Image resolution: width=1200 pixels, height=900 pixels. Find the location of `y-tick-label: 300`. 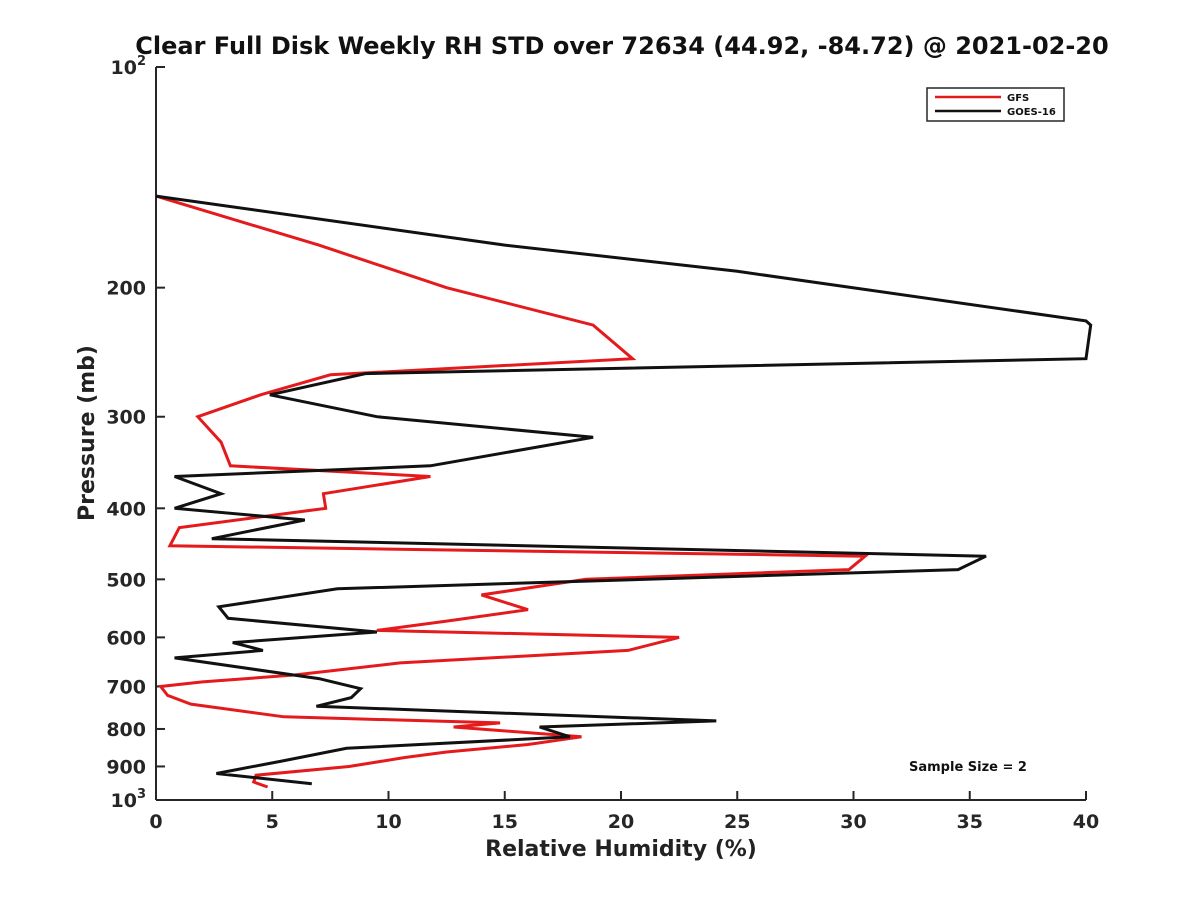

y-tick-label: 300 is located at coordinates (126, 418).